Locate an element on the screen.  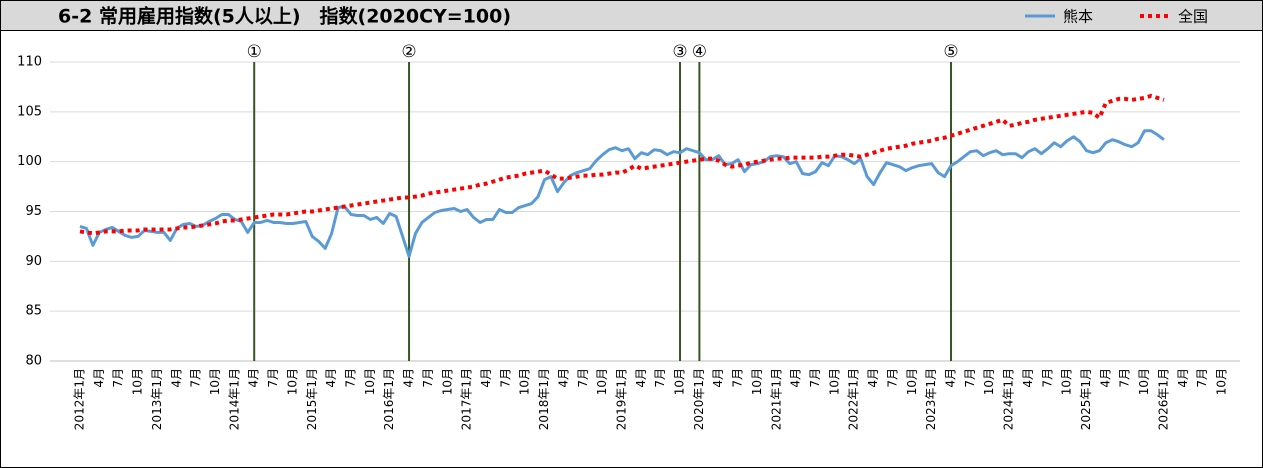
x-tick-label: 2023年1月 is located at coordinates (931, 399).